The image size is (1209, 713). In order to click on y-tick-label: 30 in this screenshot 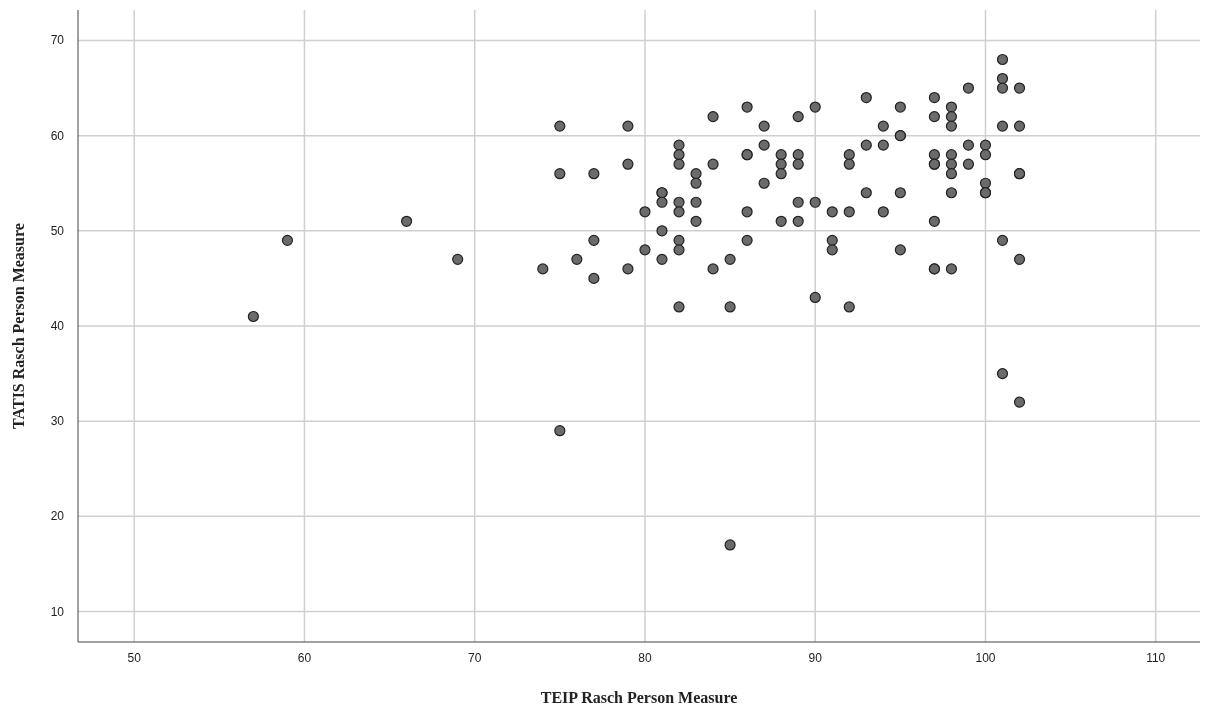, I will do `click(57, 421)`.